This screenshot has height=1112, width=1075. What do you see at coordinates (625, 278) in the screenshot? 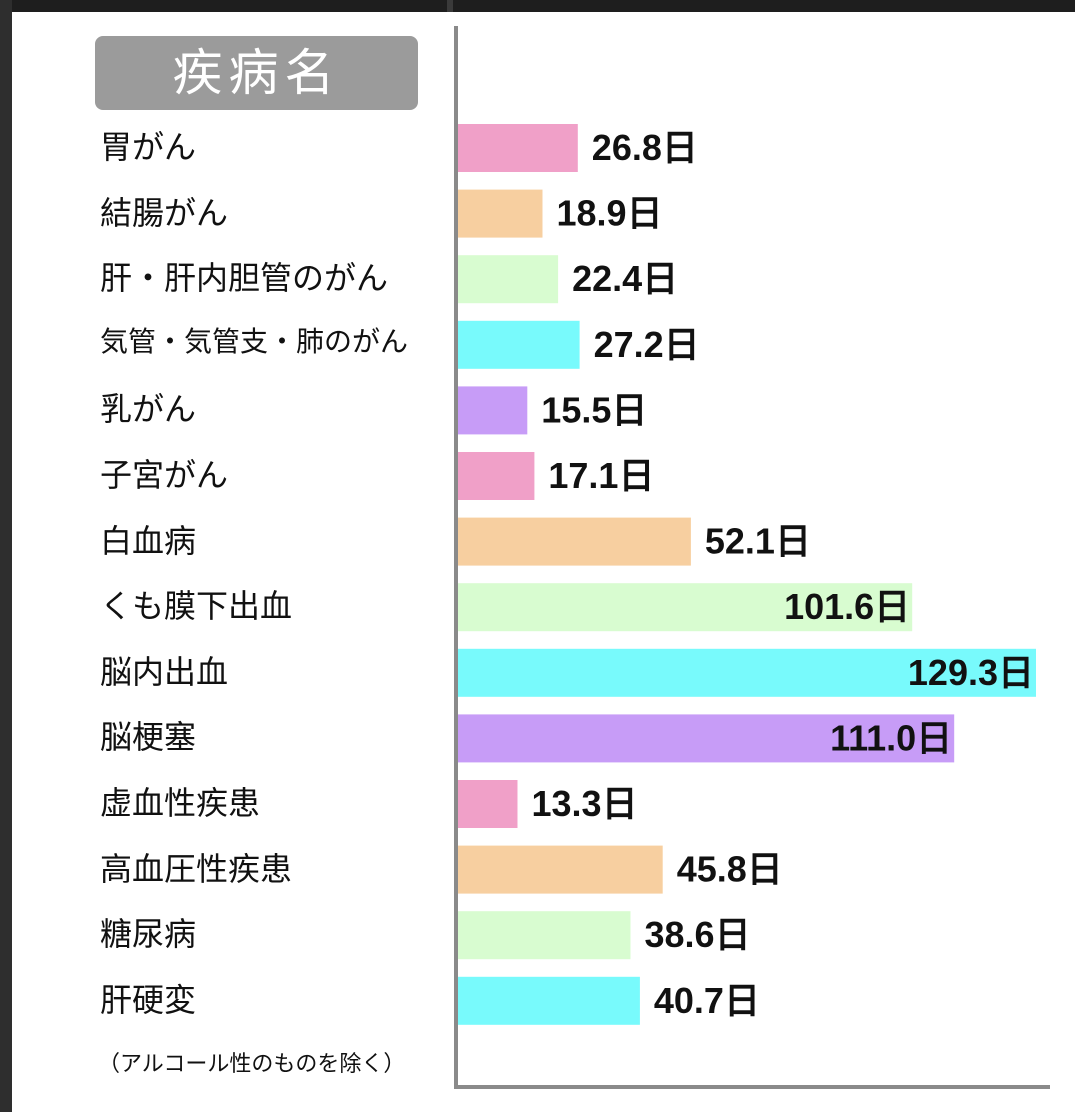
I see `value-label-2: 22.4日` at bounding box center [625, 278].